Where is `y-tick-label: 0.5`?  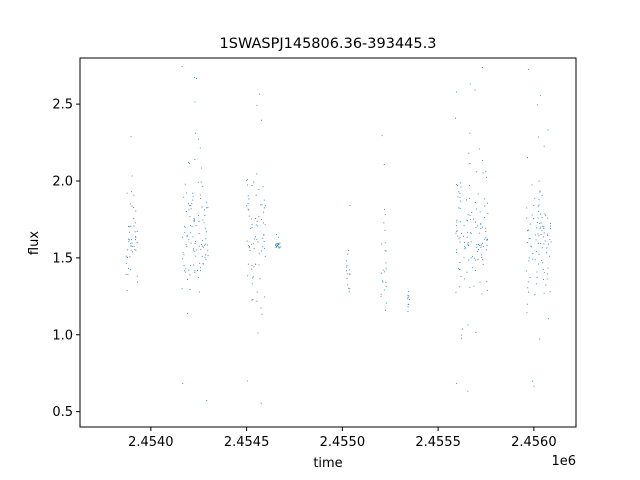
y-tick-label: 0.5 is located at coordinates (62, 412).